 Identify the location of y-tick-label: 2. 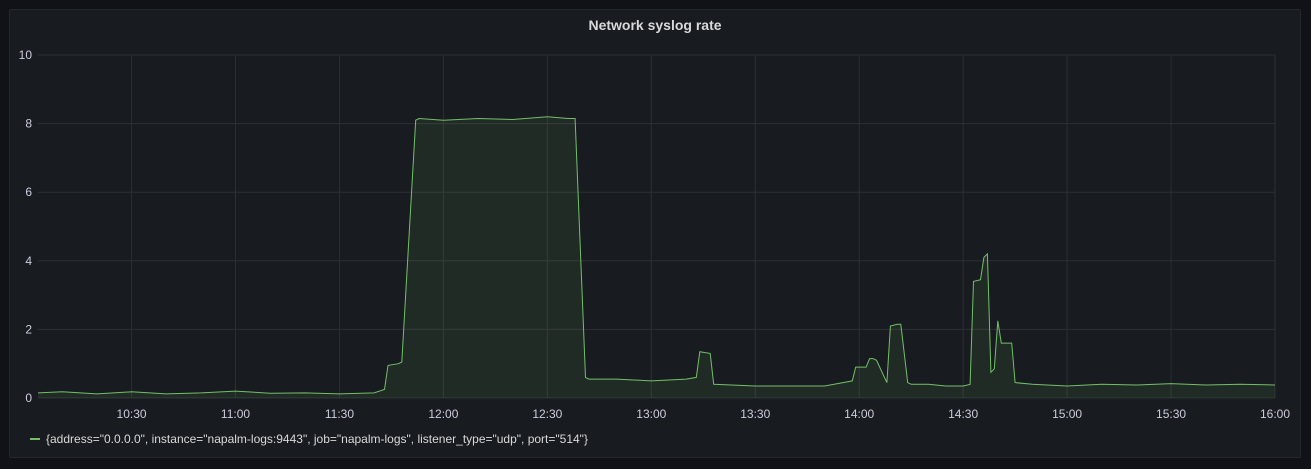
(28, 329).